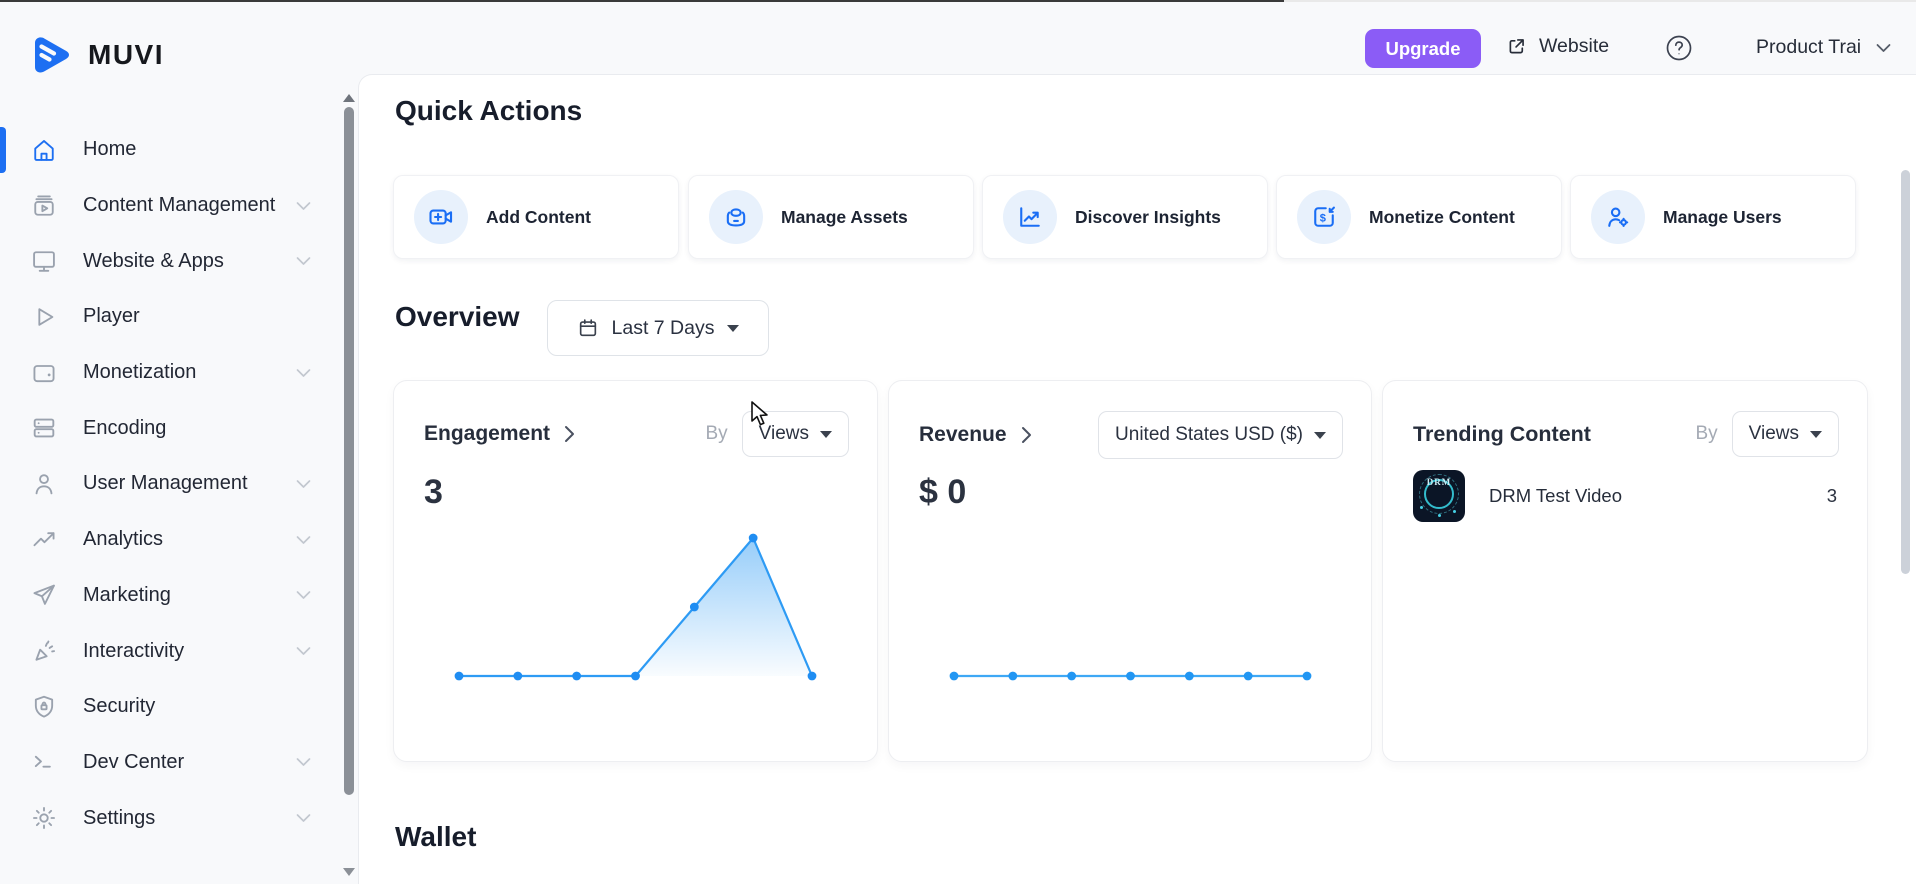 Image resolution: width=1916 pixels, height=884 pixels. Describe the element at coordinates (587, 328) in the screenshot. I see `calendar-icon` at that location.